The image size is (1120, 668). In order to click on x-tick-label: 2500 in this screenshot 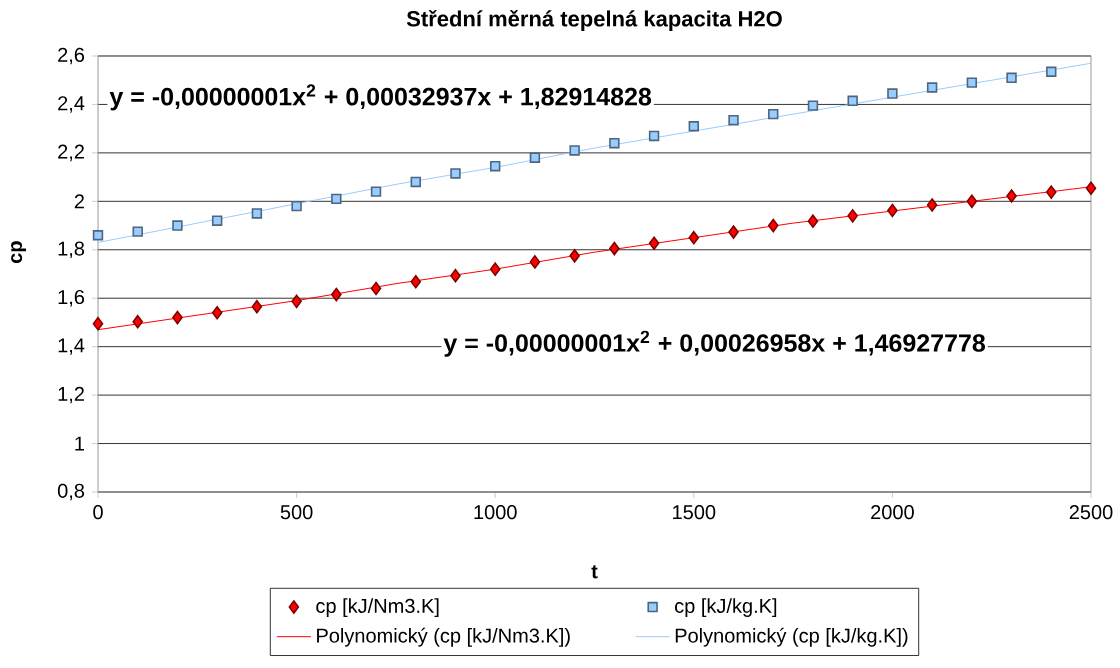, I will do `click(1091, 512)`.